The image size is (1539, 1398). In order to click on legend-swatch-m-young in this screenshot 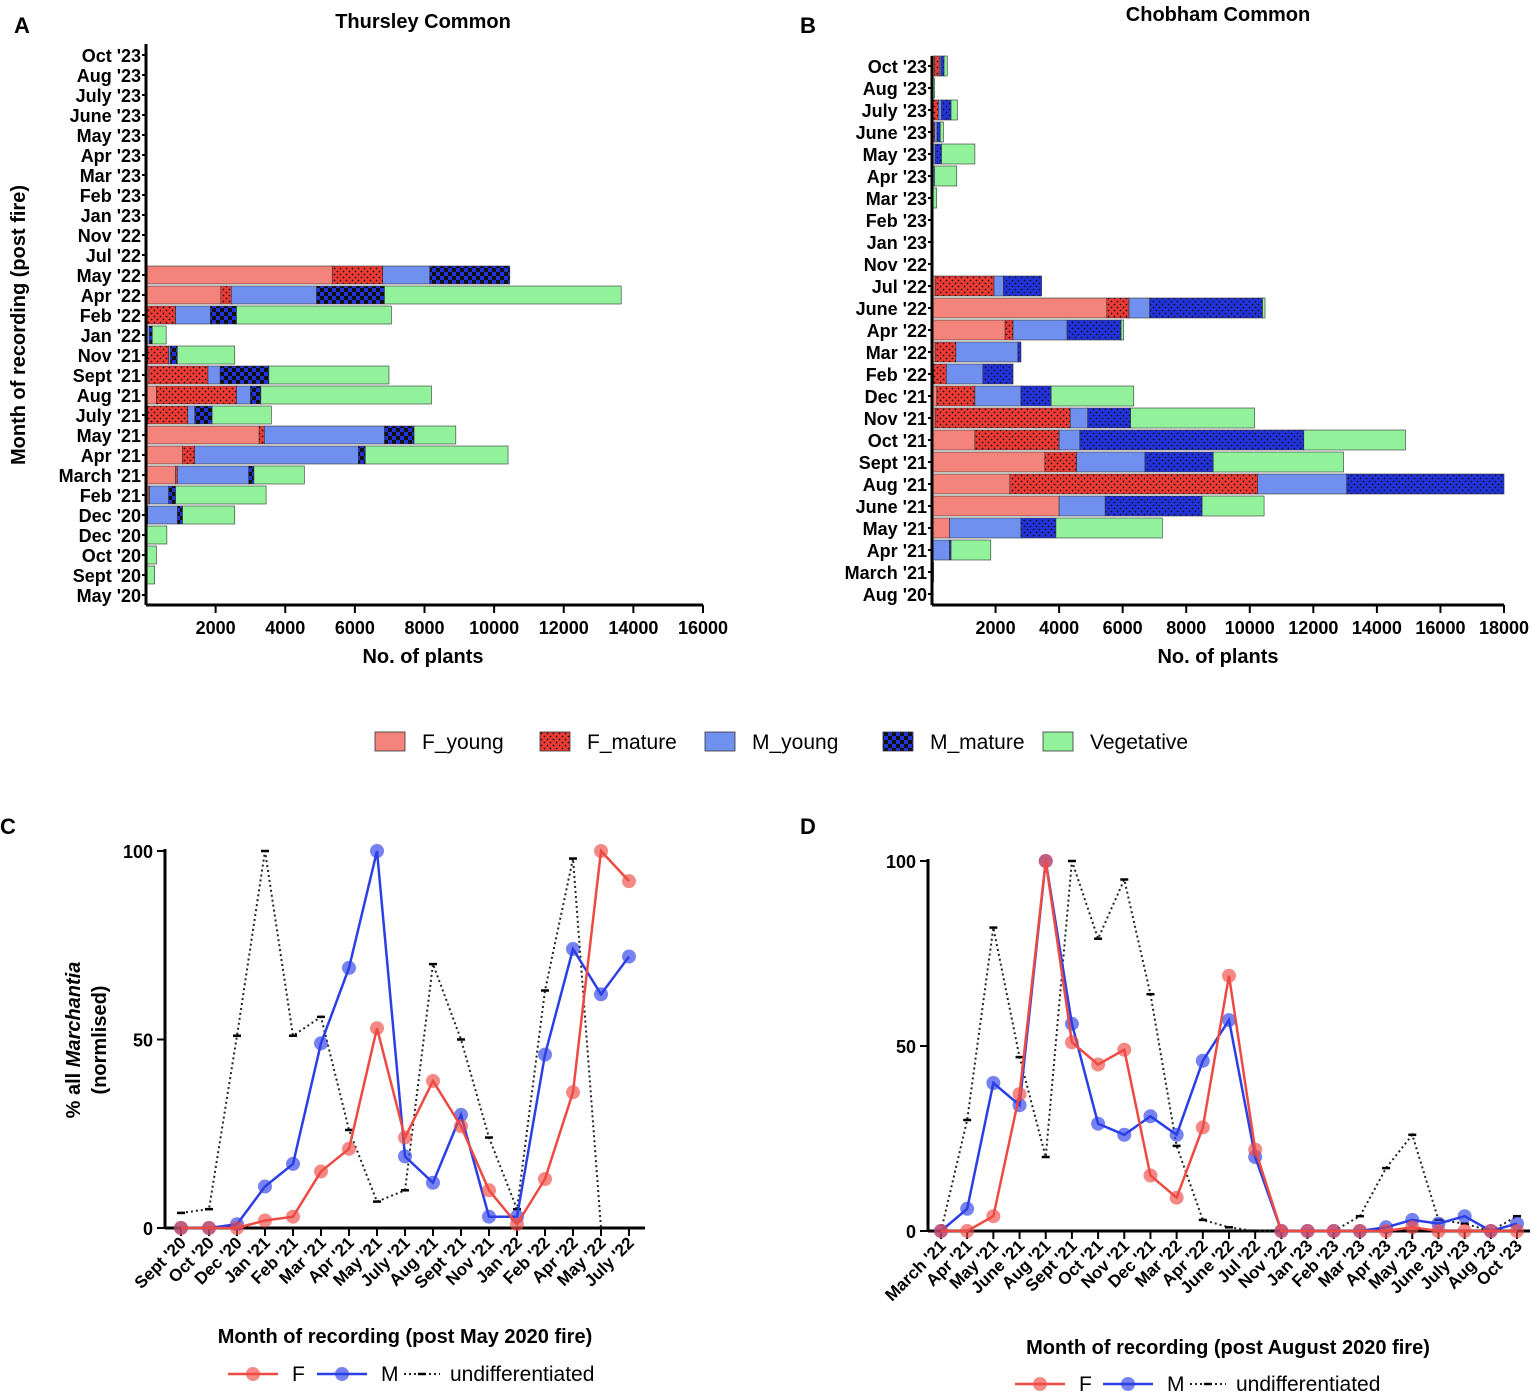, I will do `click(720, 741)`.